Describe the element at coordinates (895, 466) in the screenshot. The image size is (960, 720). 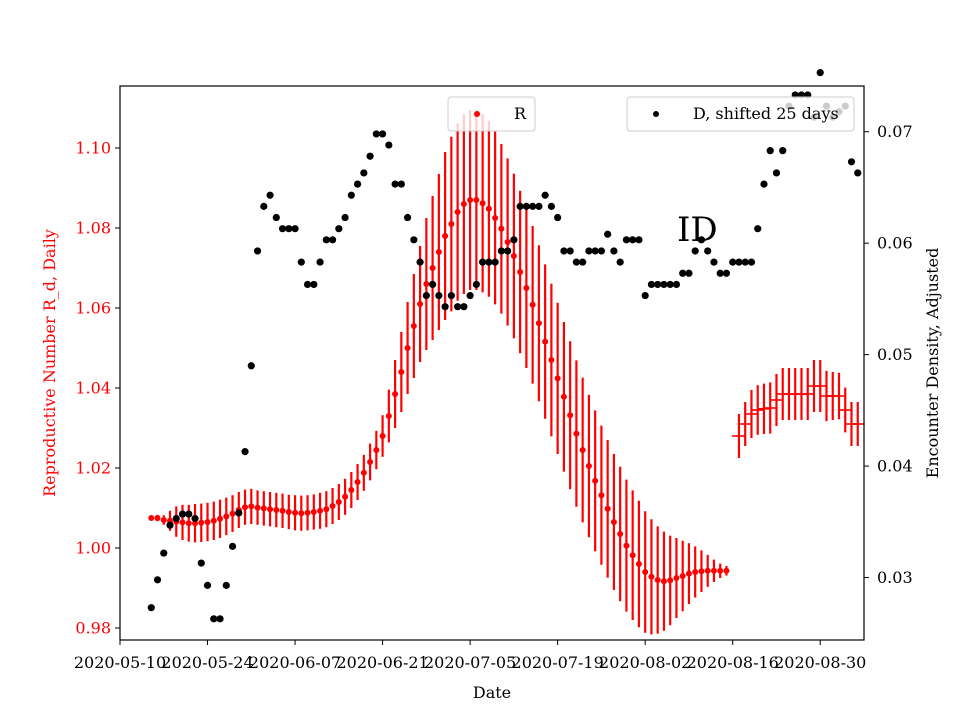
I see `right-y-tick-label: 0.04` at that location.